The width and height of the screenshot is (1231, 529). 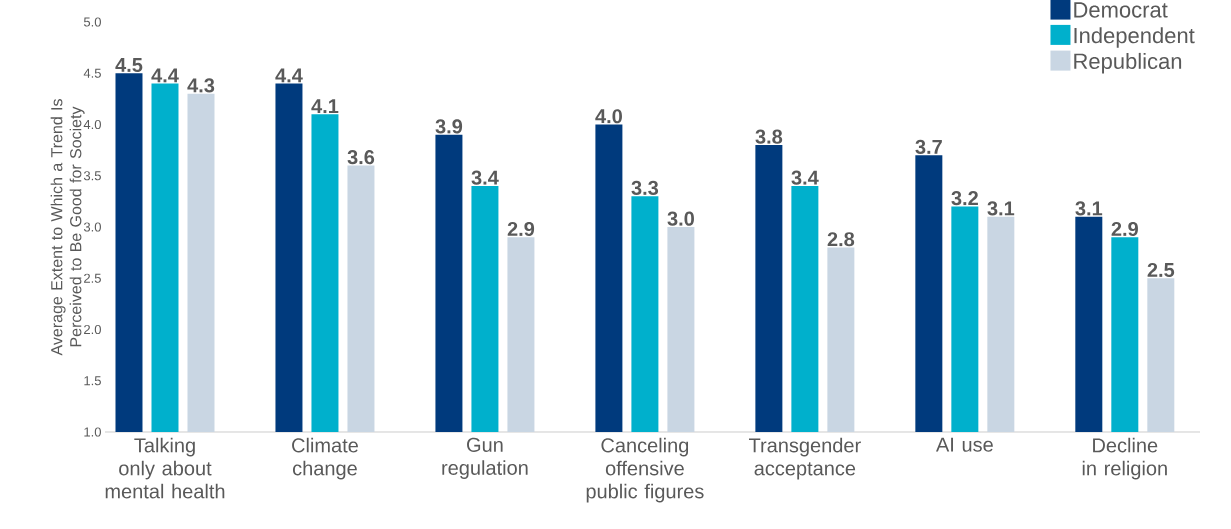 What do you see at coordinates (805, 458) in the screenshot?
I see `x-tick-label: Transgender acceptance` at bounding box center [805, 458].